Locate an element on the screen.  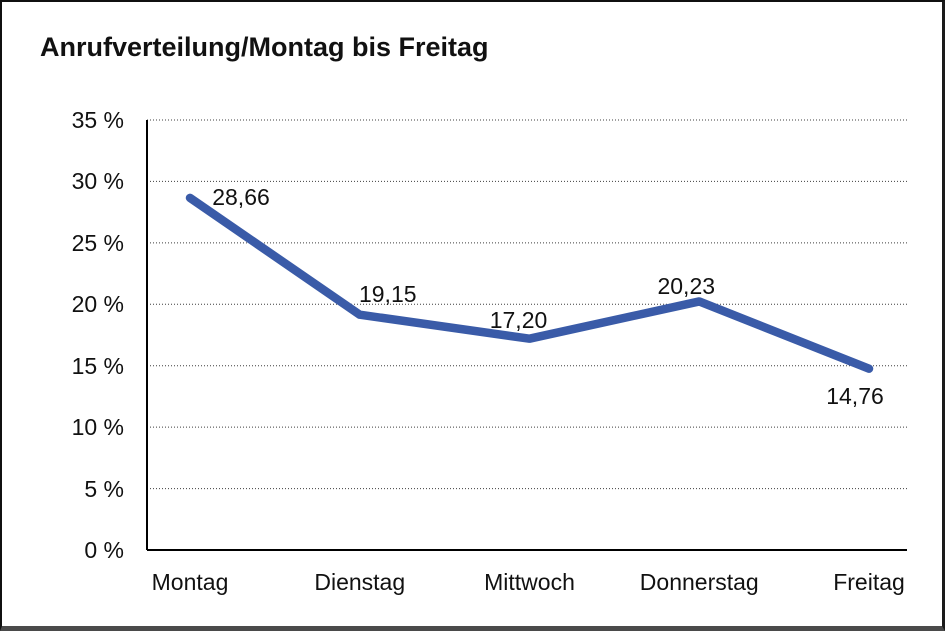
y-tick-label: 15 % is located at coordinates (97, 365).